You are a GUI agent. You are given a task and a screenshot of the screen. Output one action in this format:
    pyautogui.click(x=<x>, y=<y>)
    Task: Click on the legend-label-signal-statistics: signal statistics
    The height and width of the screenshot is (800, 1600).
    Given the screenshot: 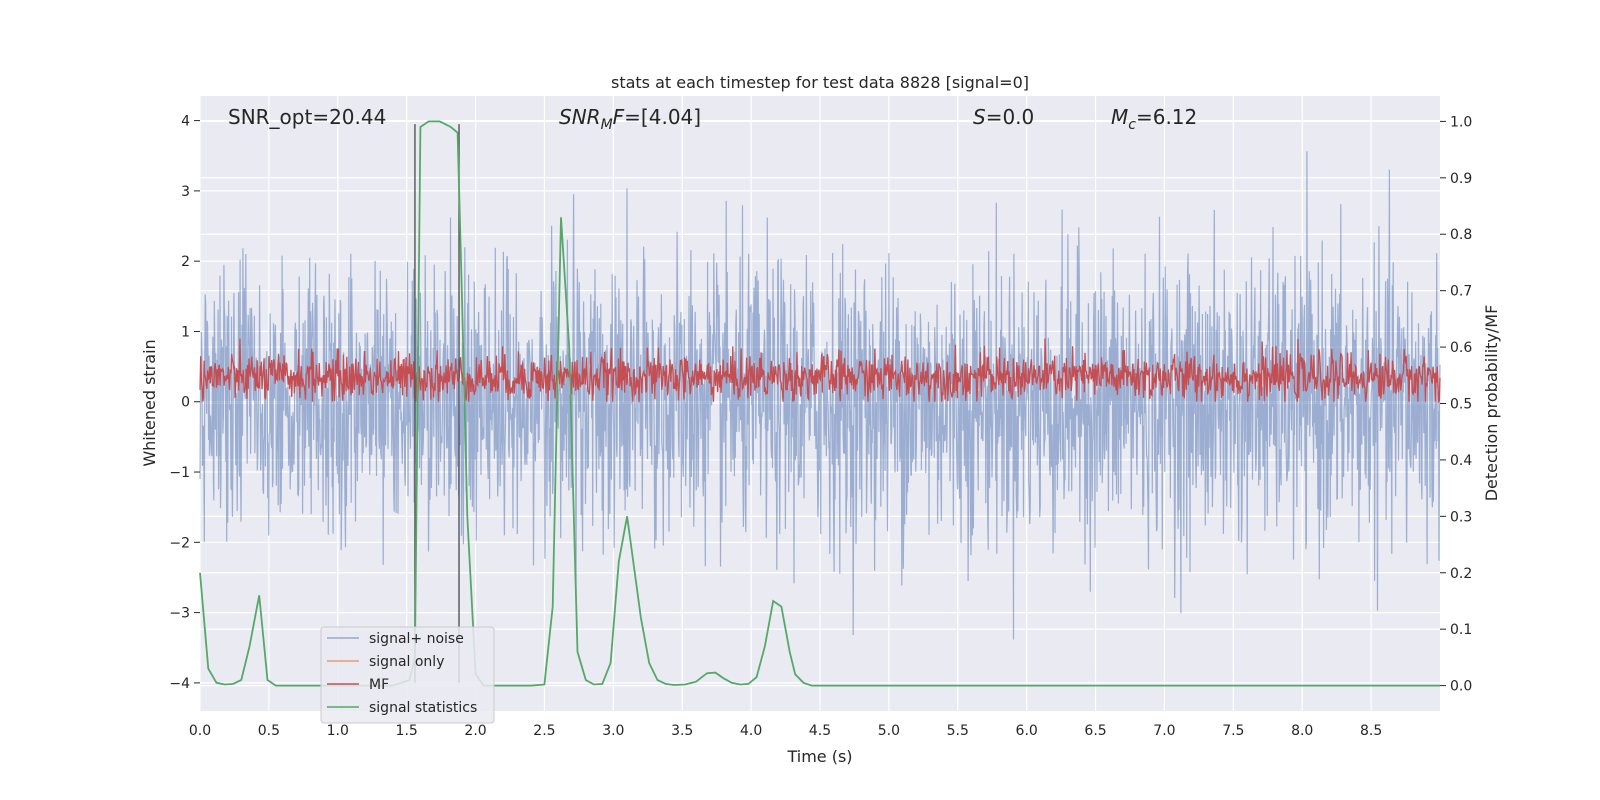 What is the action you would take?
    pyautogui.click(x=423, y=708)
    